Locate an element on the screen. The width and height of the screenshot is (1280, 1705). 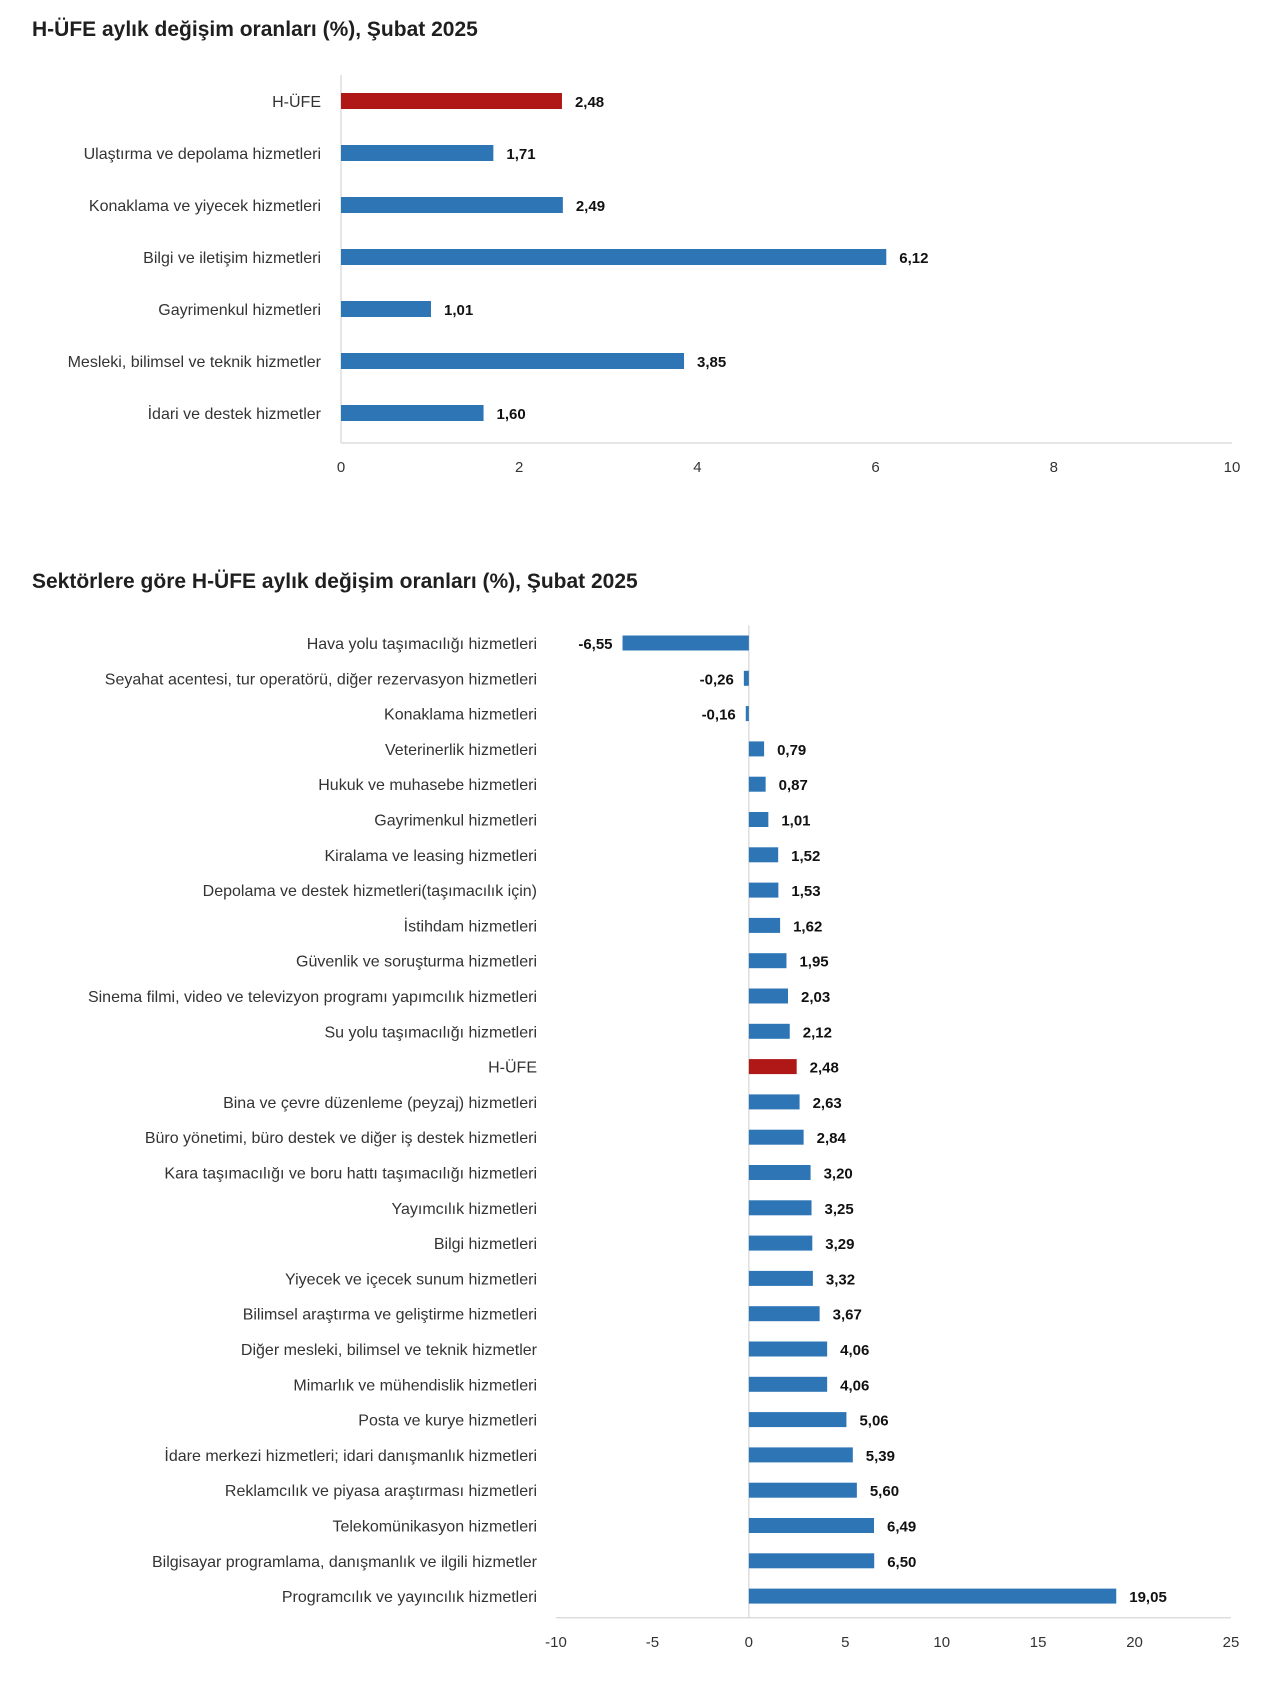
data-label: -0,26 is located at coordinates (717, 679).